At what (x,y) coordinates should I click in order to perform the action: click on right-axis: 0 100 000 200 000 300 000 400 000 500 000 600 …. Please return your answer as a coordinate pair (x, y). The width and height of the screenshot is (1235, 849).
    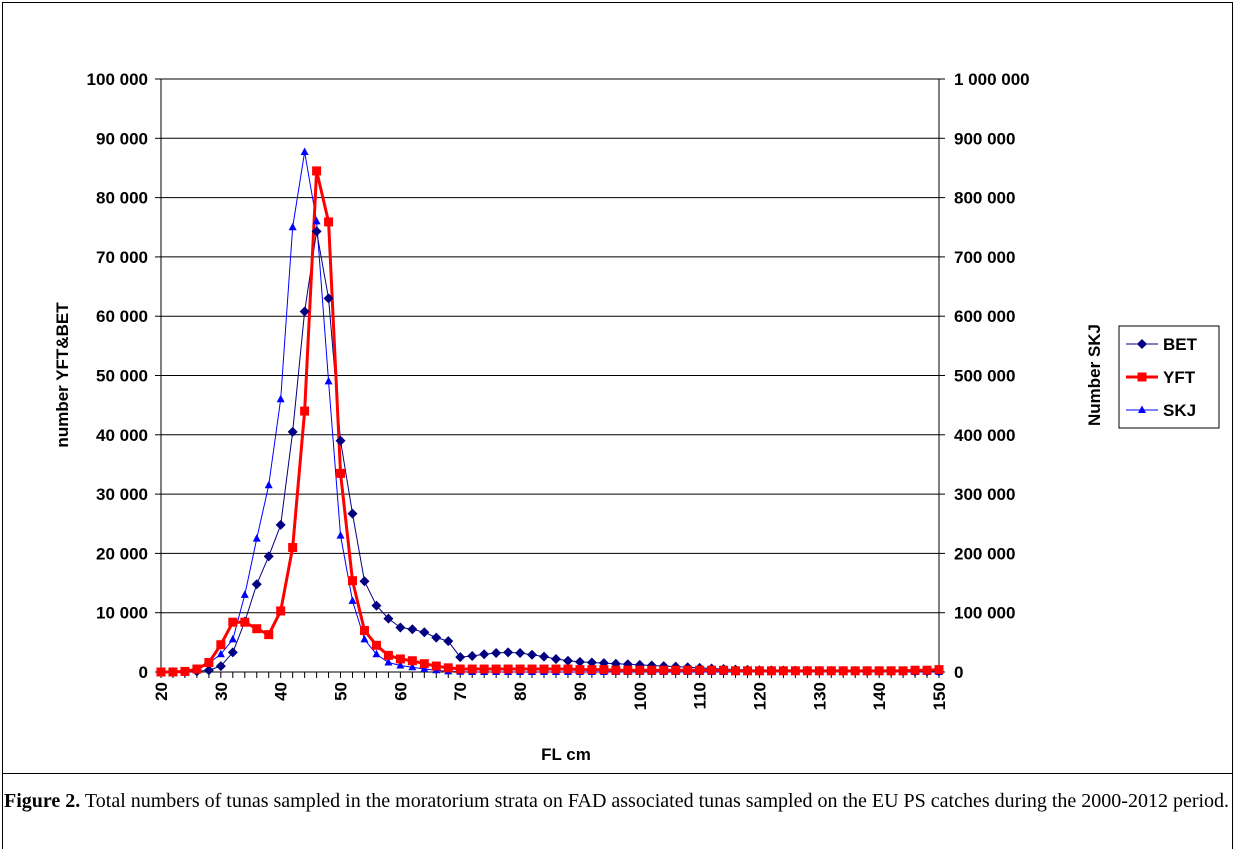
    Looking at the image, I should click on (984, 376).